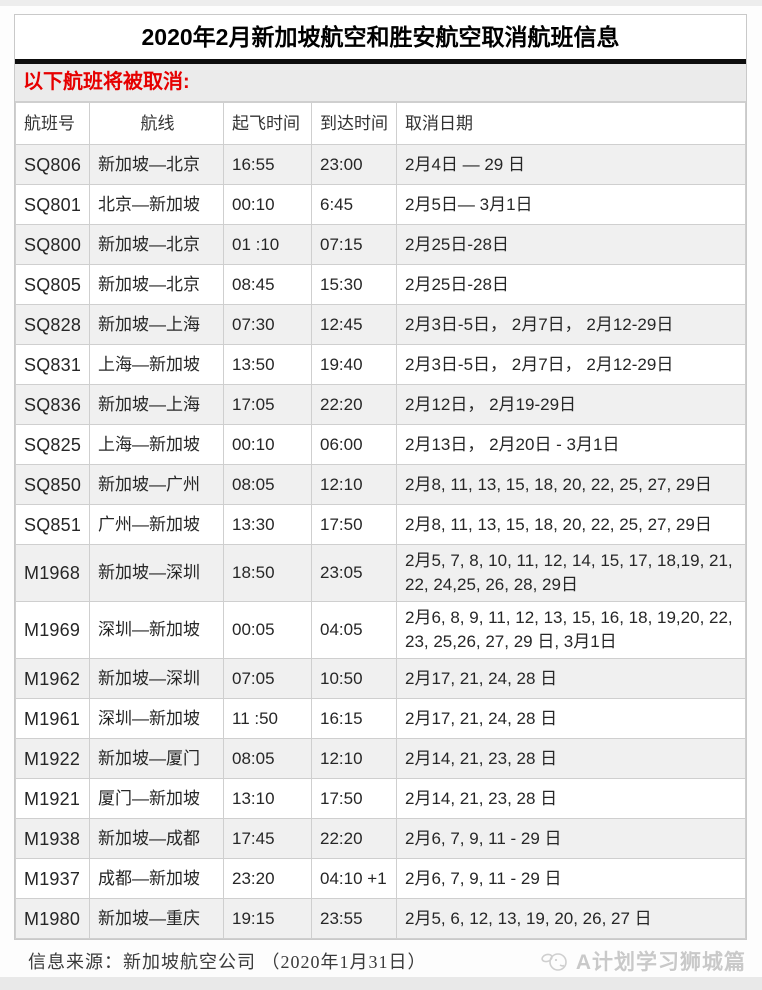 The width and height of the screenshot is (762, 990). What do you see at coordinates (52, 204) in the screenshot?
I see `flight-number-cell: SQ801` at bounding box center [52, 204].